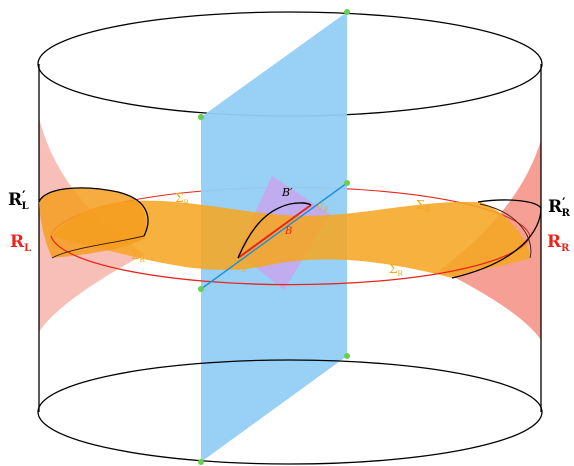 The width and height of the screenshot is (574, 466). I want to click on red-segment-B, so click(274, 231).